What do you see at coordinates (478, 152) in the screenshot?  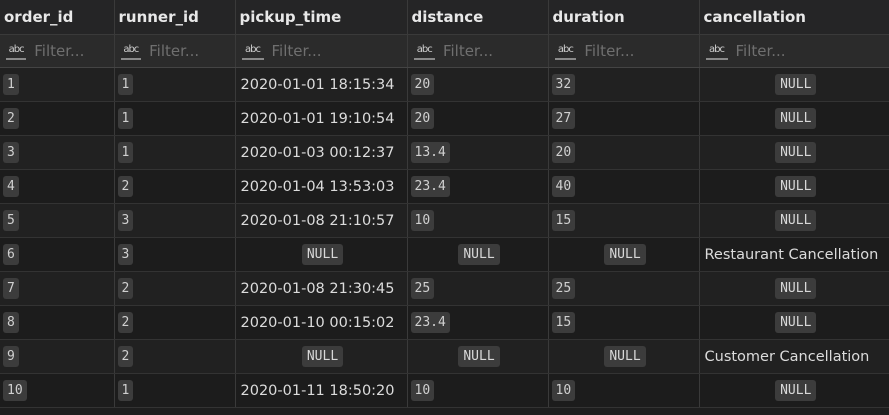 I see `cell-distance: 13.4` at bounding box center [478, 152].